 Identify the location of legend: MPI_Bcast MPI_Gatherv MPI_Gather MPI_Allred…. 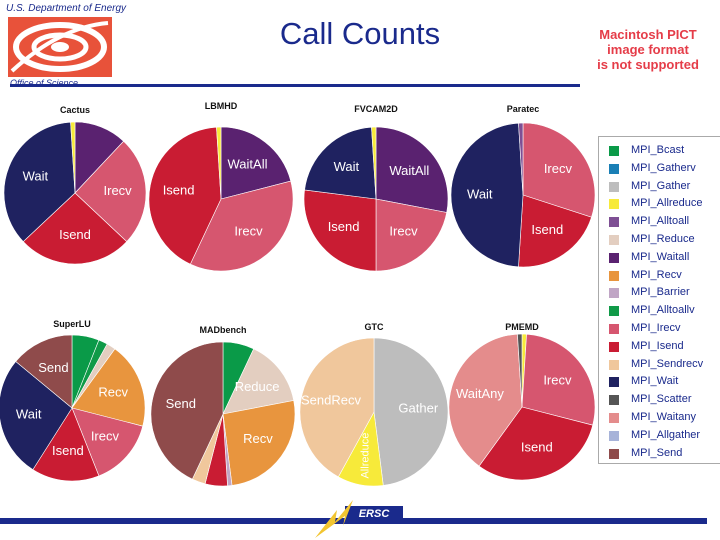
(659, 300).